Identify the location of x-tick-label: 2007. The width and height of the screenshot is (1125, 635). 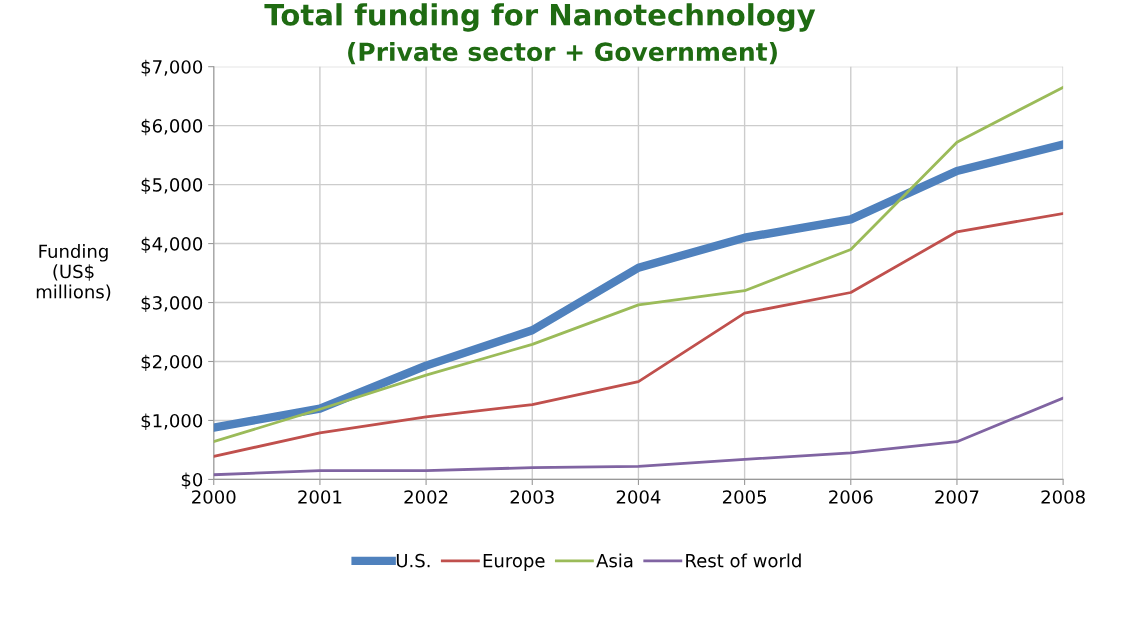
(957, 497).